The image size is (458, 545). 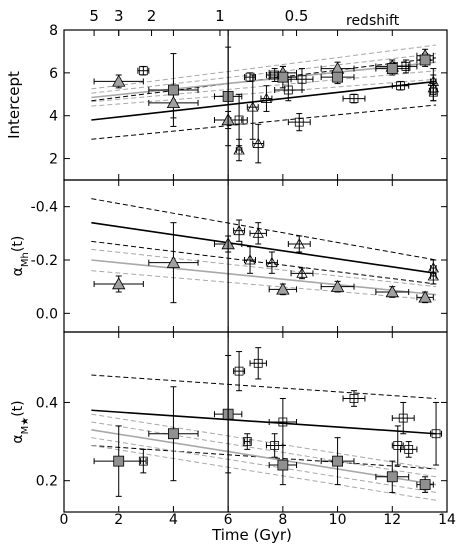 What do you see at coordinates (47, 403) in the screenshot?
I see `y-tick-label: 0.4` at bounding box center [47, 403].